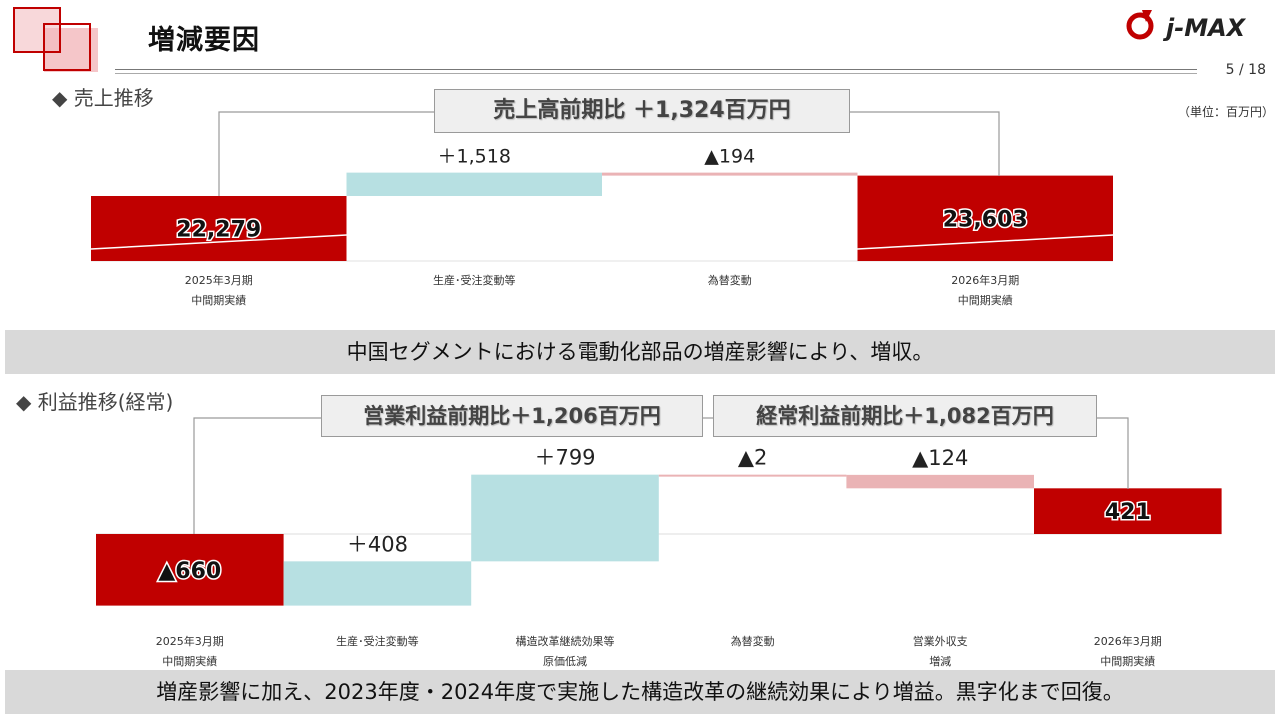 Image resolution: width=1280 pixels, height=720 pixels. What do you see at coordinates (95, 402) in the screenshot?
I see `profit-section-heading: ◆ 利益推移(経常)` at bounding box center [95, 402].